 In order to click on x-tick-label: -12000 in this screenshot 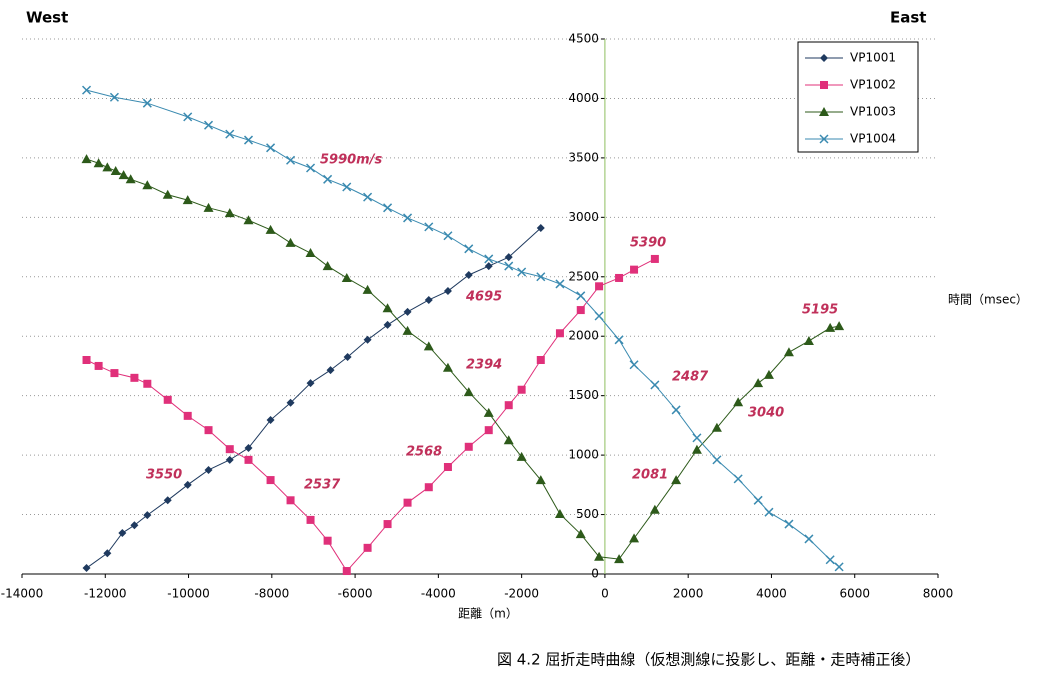, I will do `click(105, 594)`.